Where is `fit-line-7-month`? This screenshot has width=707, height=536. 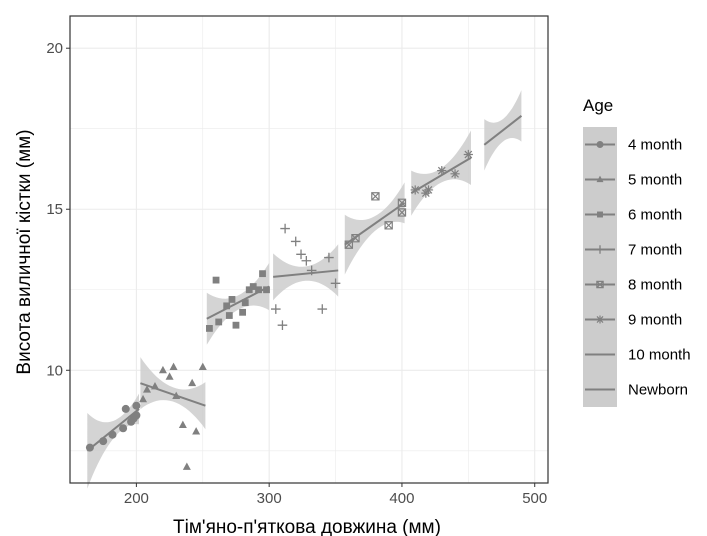 fit-line-7-month is located at coordinates (306, 273).